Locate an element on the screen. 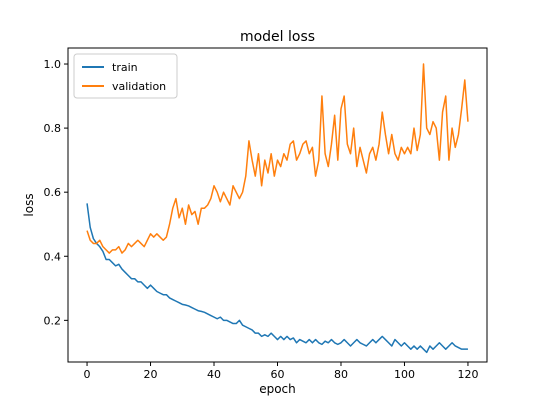 Image resolution: width=540 pixels, height=405 pixels. y-tick-label: 1.0 is located at coordinates (53, 64).